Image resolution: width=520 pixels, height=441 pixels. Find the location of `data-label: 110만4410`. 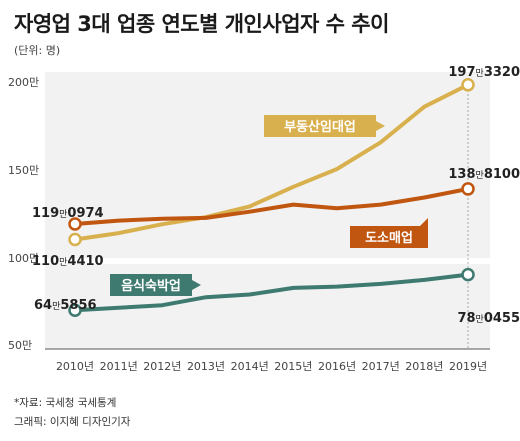

data-label: 110만4410 is located at coordinates (68, 261).